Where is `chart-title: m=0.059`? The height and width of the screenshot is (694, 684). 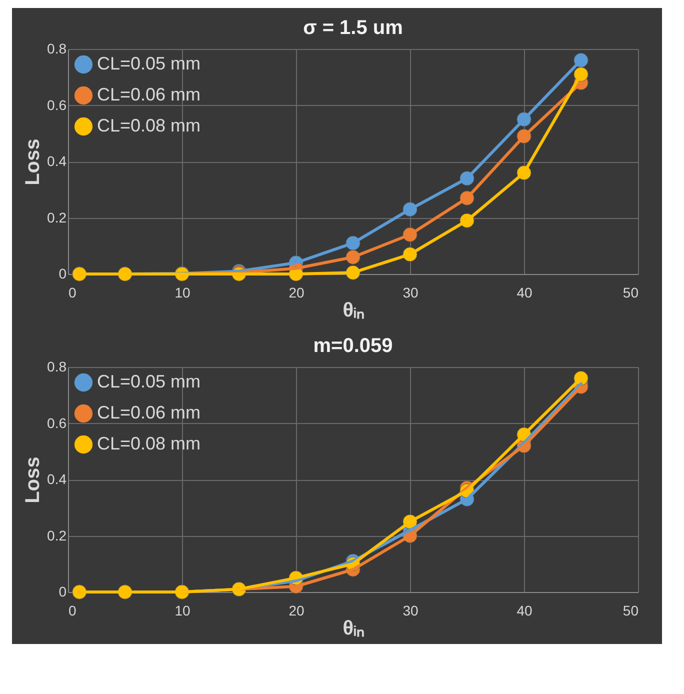
chart-title: m=0.059 is located at coordinates (353, 346).